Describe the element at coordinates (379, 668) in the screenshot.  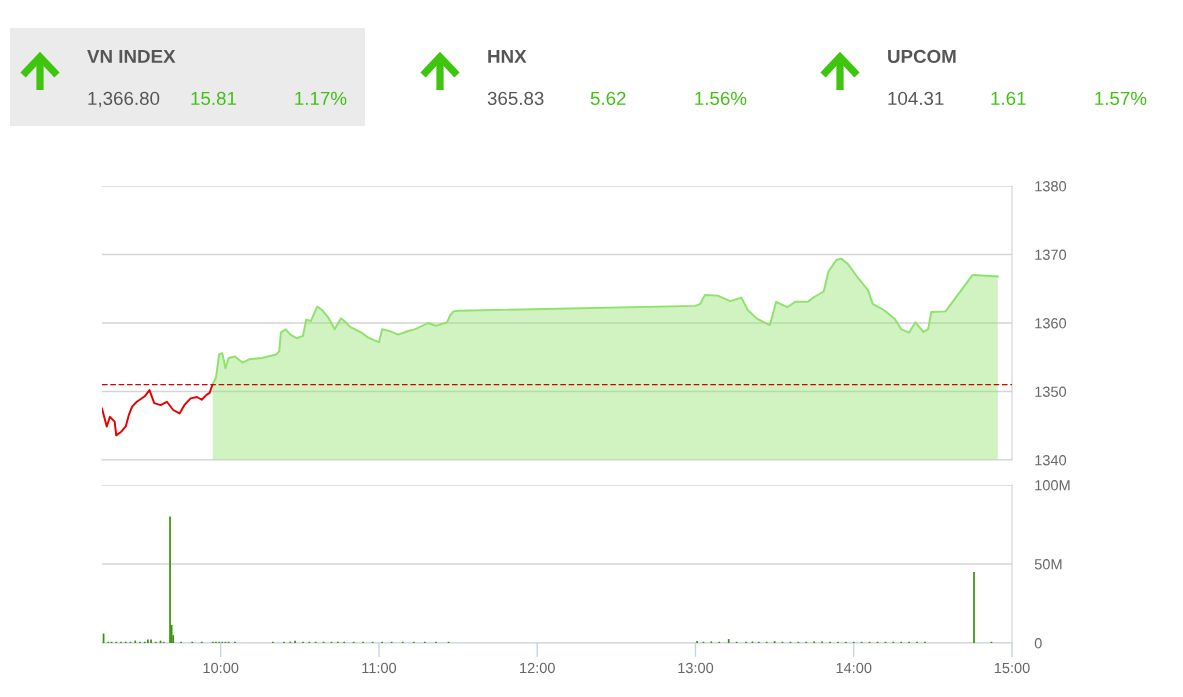
I see `x-tick-label: 11:00` at that location.